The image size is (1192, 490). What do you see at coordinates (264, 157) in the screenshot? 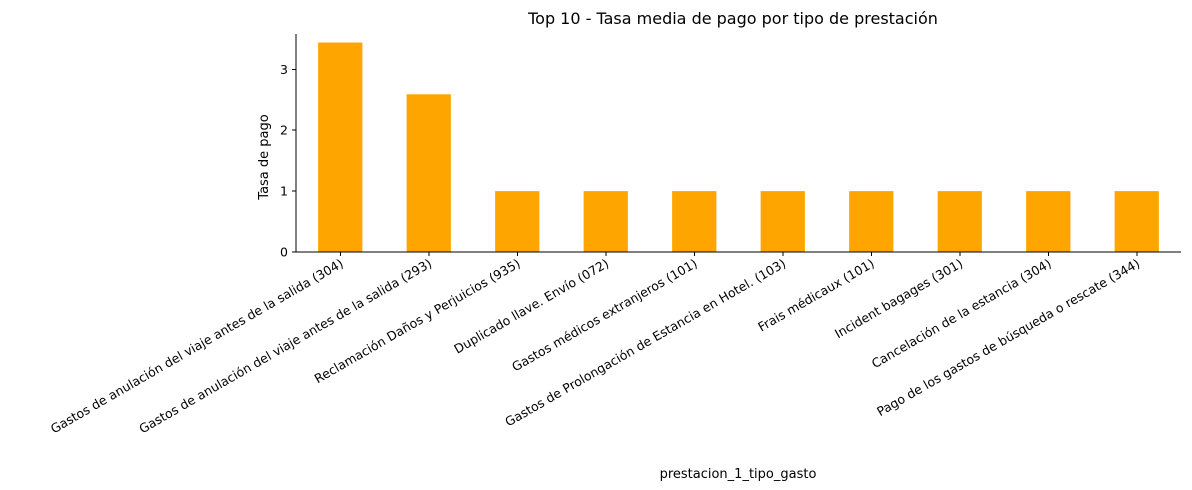
I see `y-axis-label: Tasa de pago` at bounding box center [264, 157].